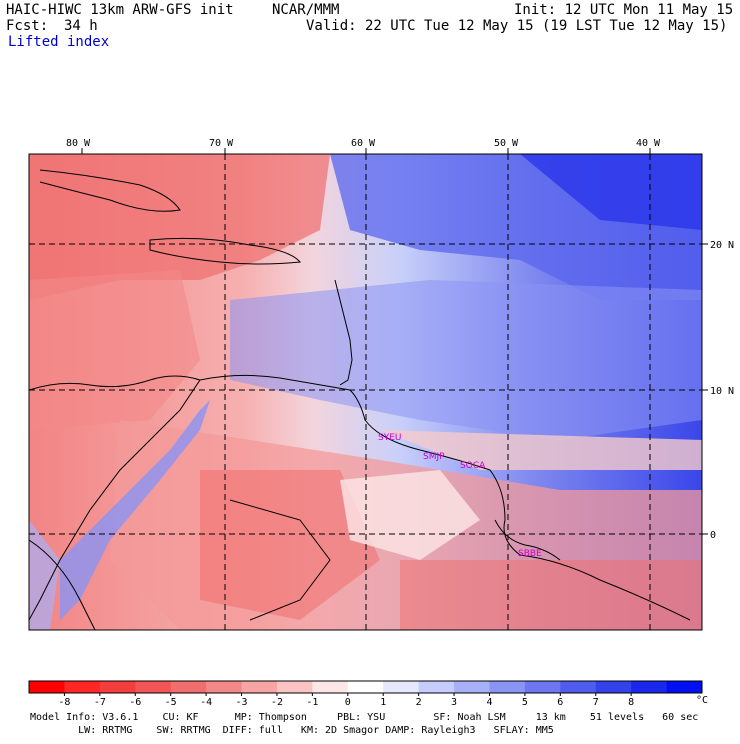 The height and width of the screenshot is (744, 740). I want to click on field-blue-andes, so click(135, 510).